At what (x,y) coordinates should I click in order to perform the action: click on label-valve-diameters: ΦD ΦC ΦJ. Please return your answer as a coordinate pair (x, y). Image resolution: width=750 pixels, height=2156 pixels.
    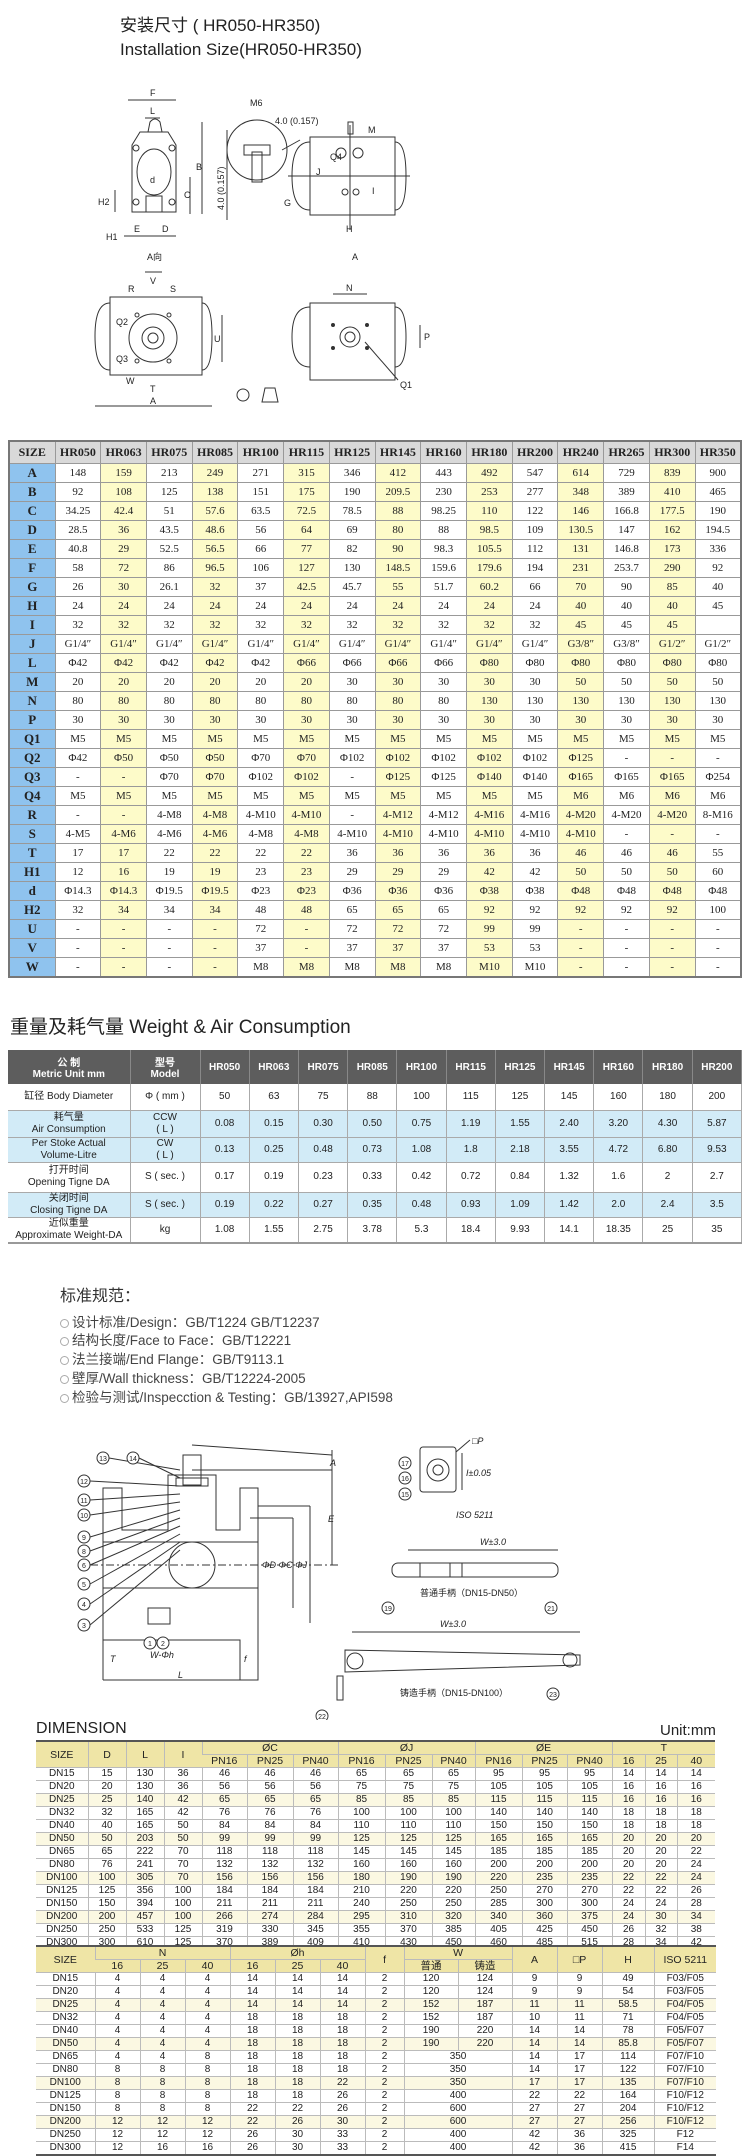
    Looking at the image, I should click on (285, 1565).